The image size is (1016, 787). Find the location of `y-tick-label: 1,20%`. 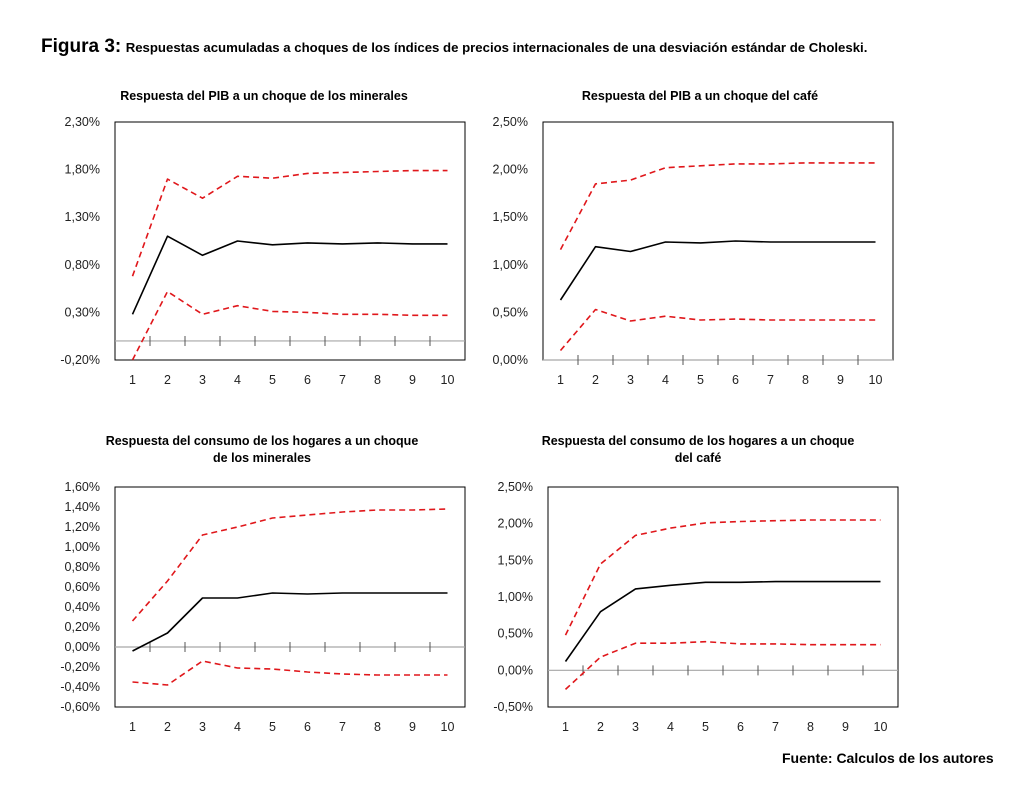

y-tick-label: 1,20% is located at coordinates (82, 527).